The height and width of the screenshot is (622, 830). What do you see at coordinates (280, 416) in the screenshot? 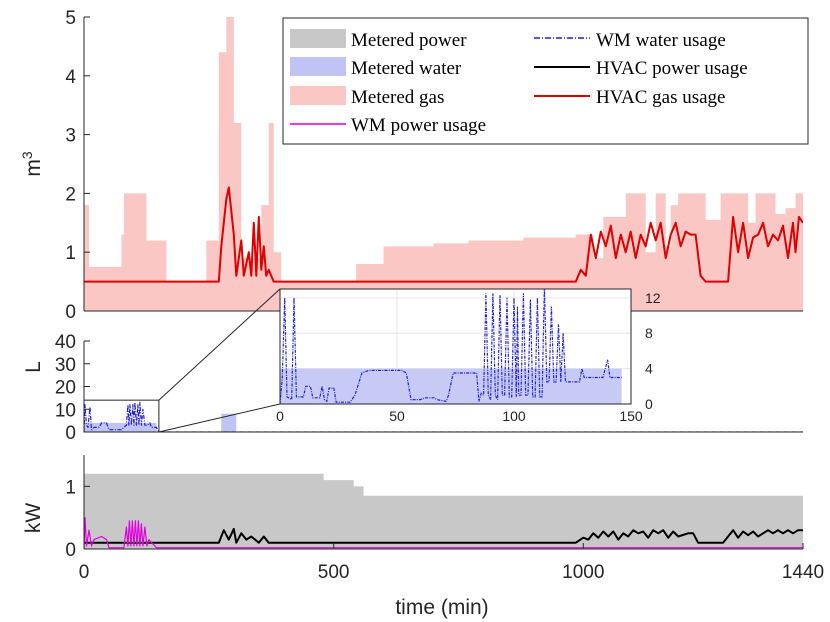
I see `inset-xtick-label: 0` at bounding box center [280, 416].